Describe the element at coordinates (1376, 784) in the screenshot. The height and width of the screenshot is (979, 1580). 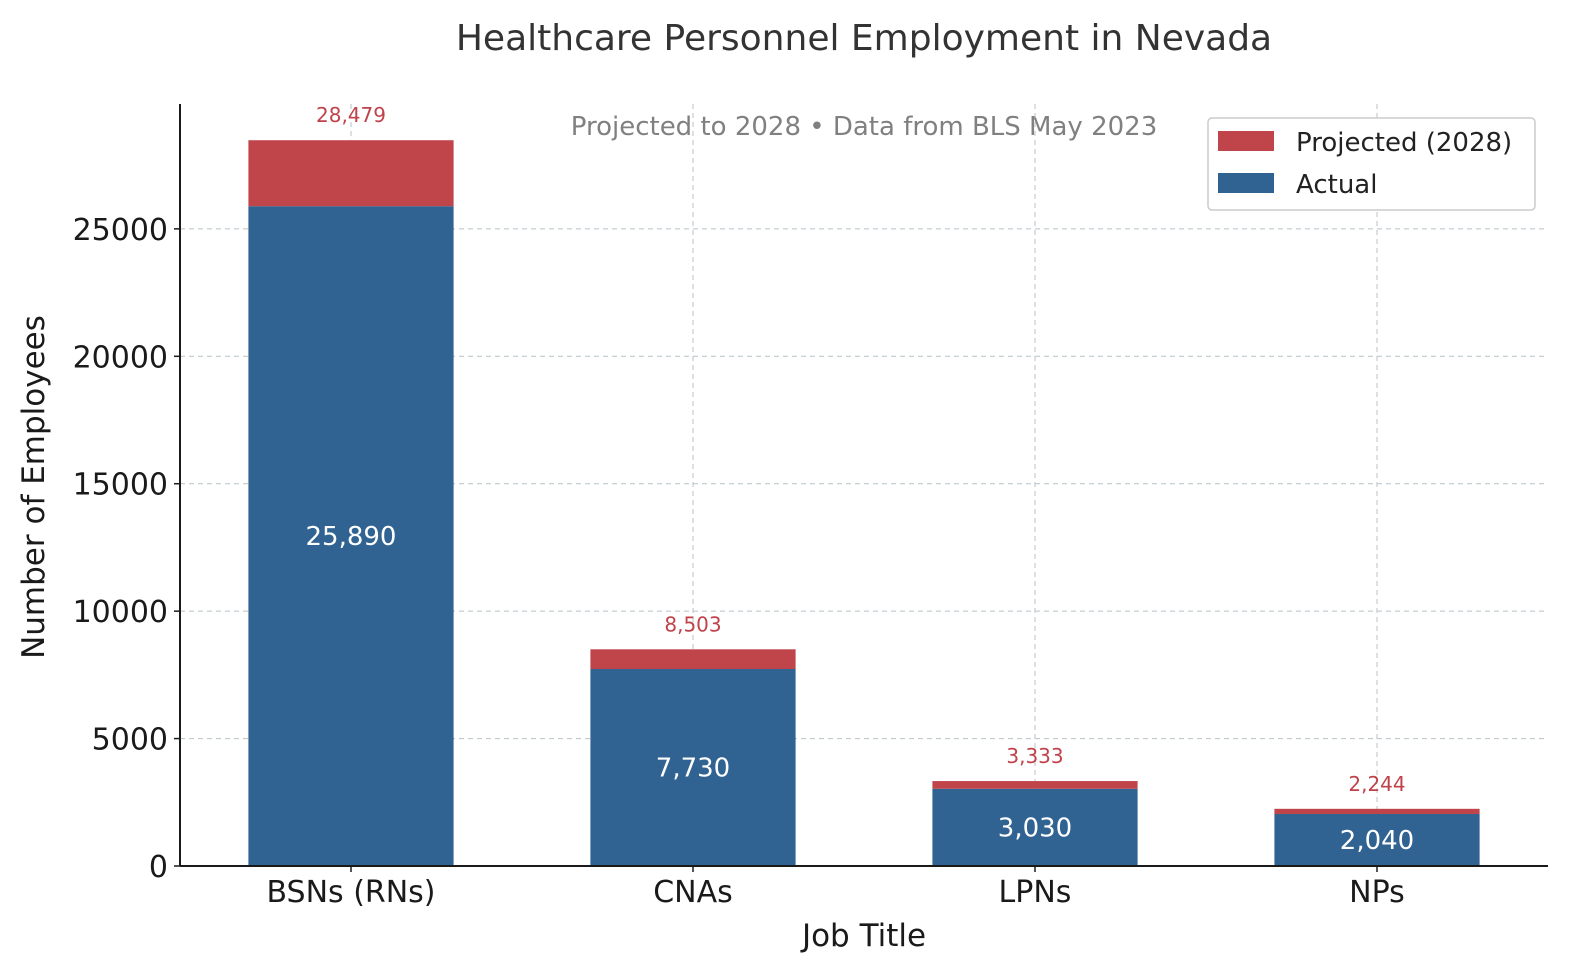
I see `bar-label-projected-3: 2,244` at that location.